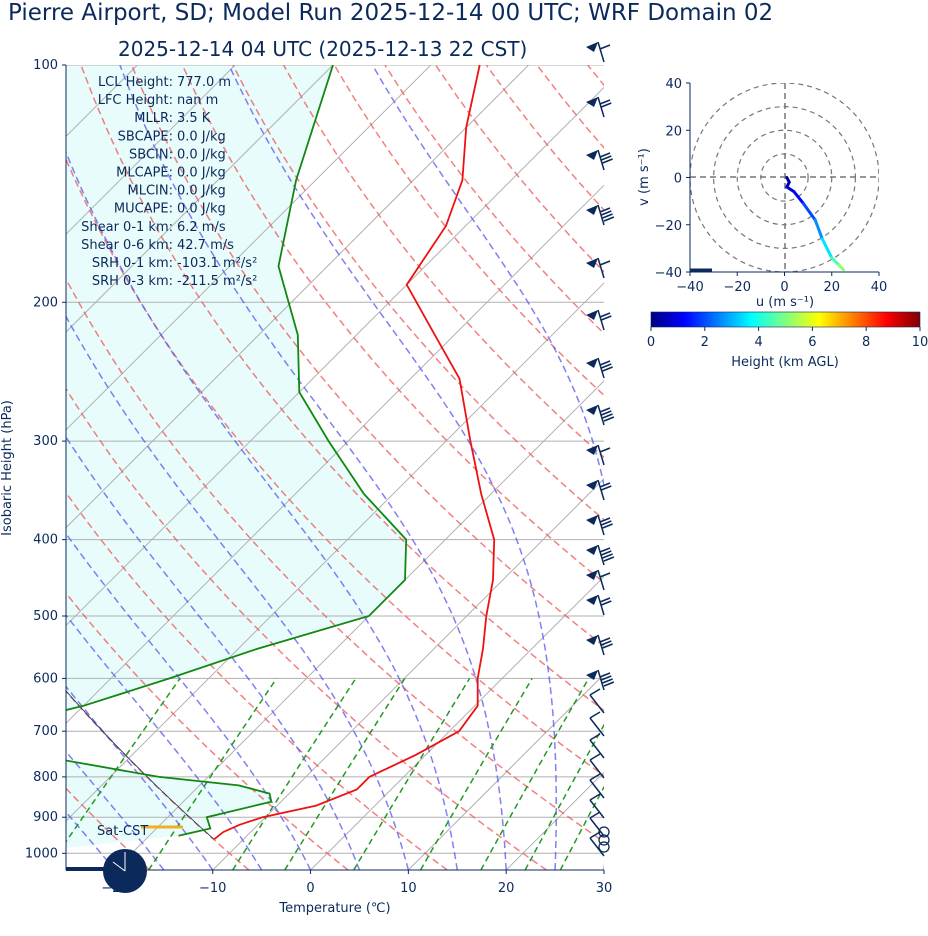 The width and height of the screenshot is (928, 936). Describe the element at coordinates (408, 888) in the screenshot. I see `temp-tick-label: 10` at that location.